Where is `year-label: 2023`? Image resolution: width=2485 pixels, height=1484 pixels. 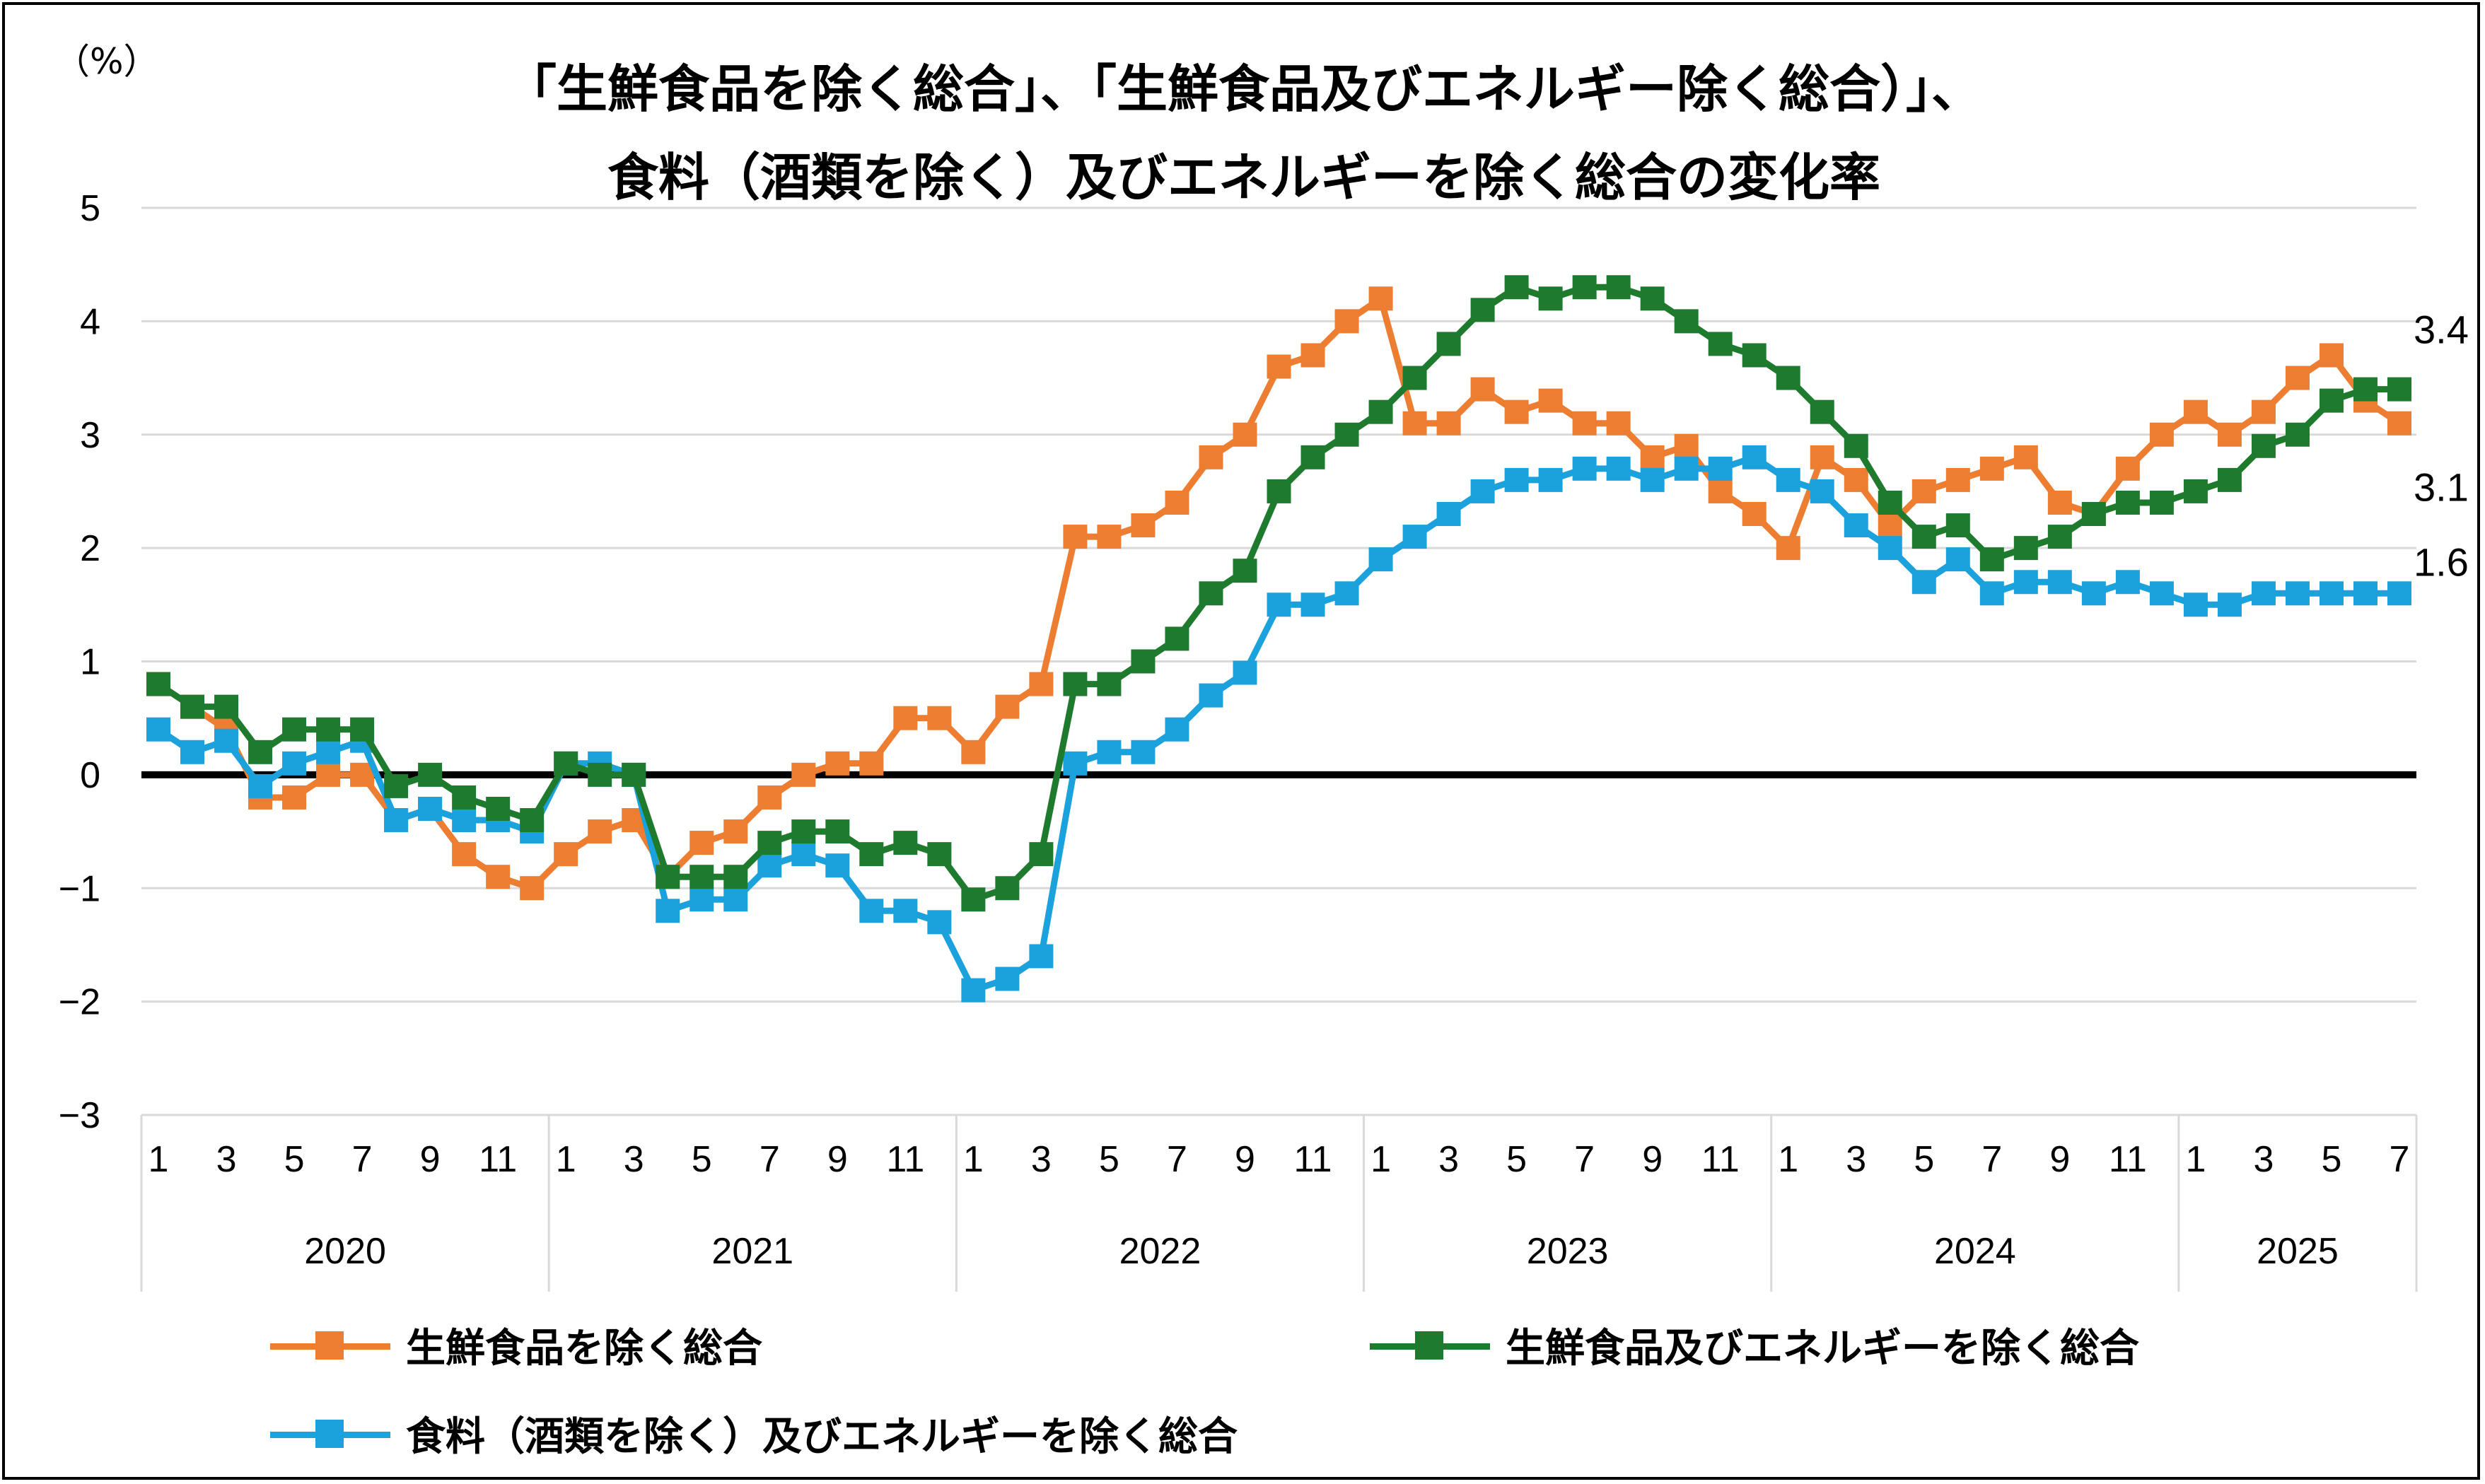
year-label: 2023 is located at coordinates (1568, 1251).